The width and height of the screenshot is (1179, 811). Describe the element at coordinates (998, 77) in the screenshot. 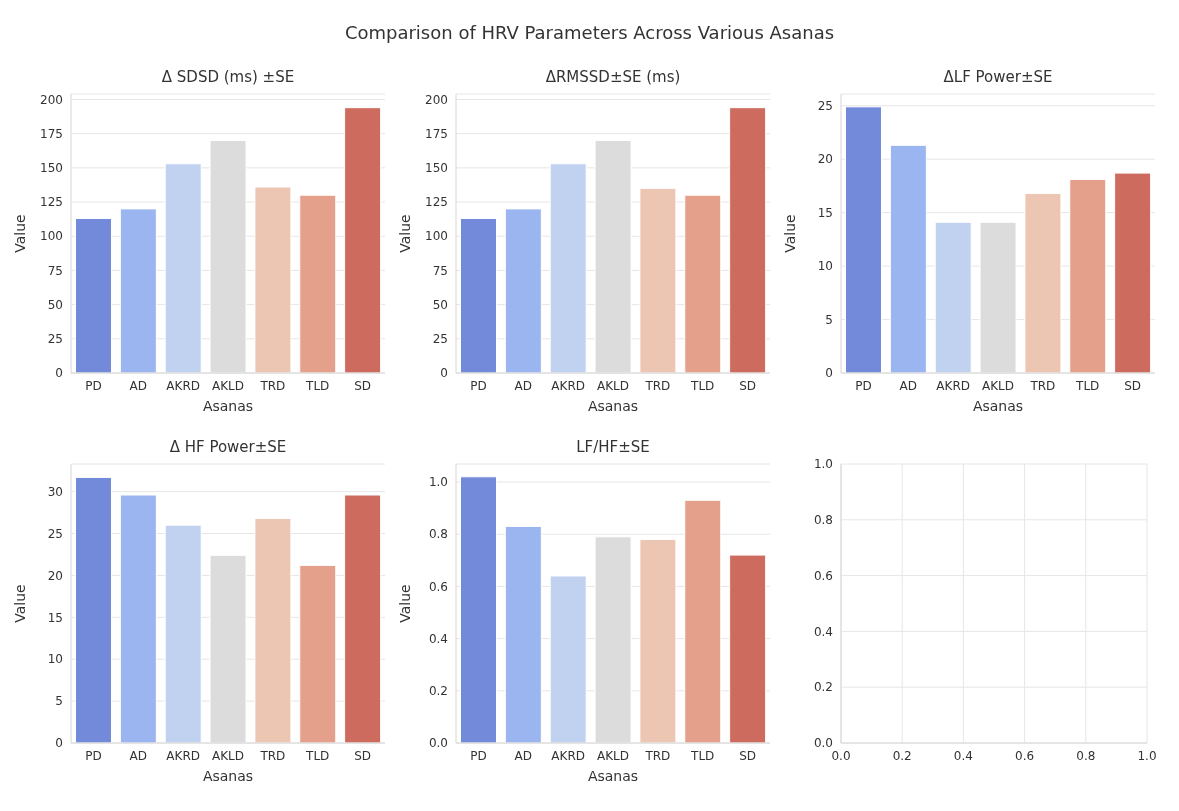

I see `chart-title: ΔLF Power±SE` at that location.